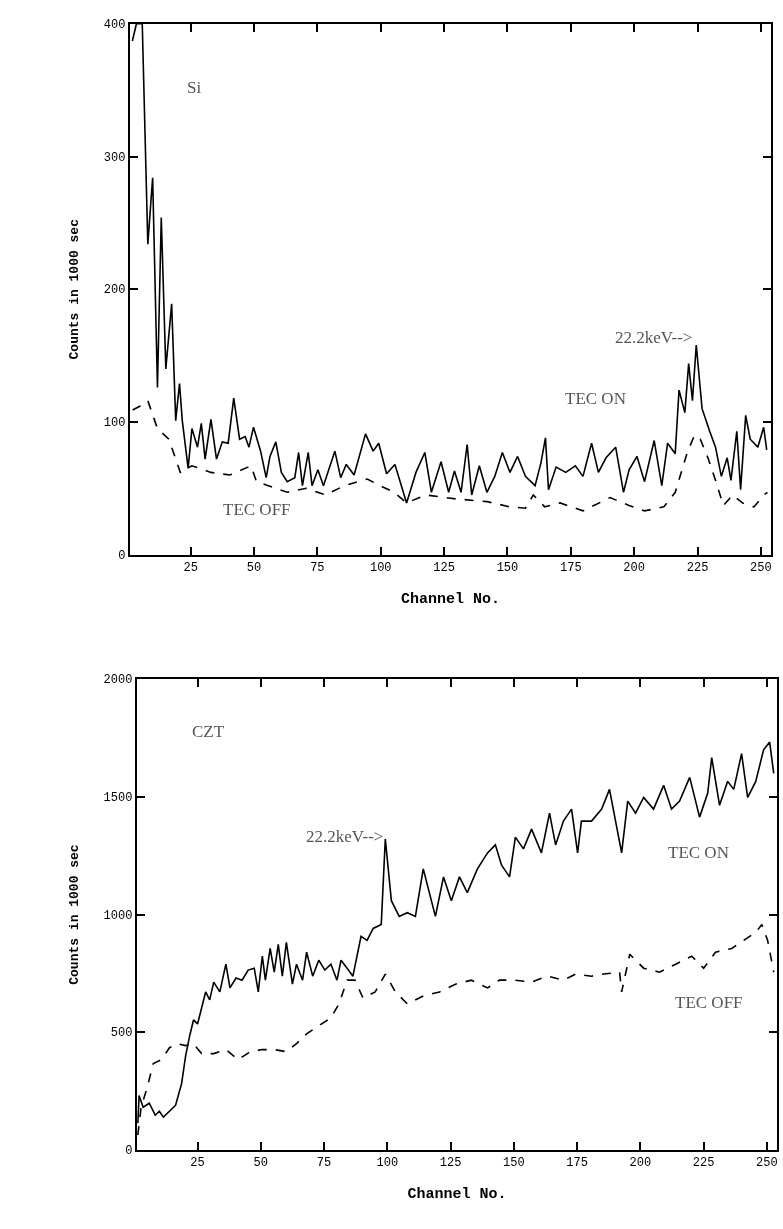 This screenshot has width=783, height=1229. I want to click on y-tick-label: 2000, so click(118, 680).